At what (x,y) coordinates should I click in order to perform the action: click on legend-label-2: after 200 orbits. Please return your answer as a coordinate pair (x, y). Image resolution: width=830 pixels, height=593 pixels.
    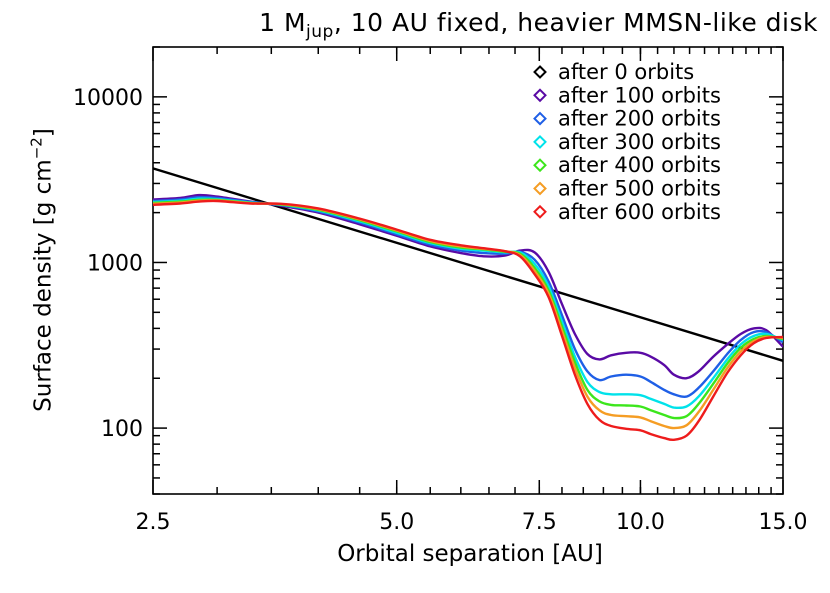
    Looking at the image, I should click on (639, 119).